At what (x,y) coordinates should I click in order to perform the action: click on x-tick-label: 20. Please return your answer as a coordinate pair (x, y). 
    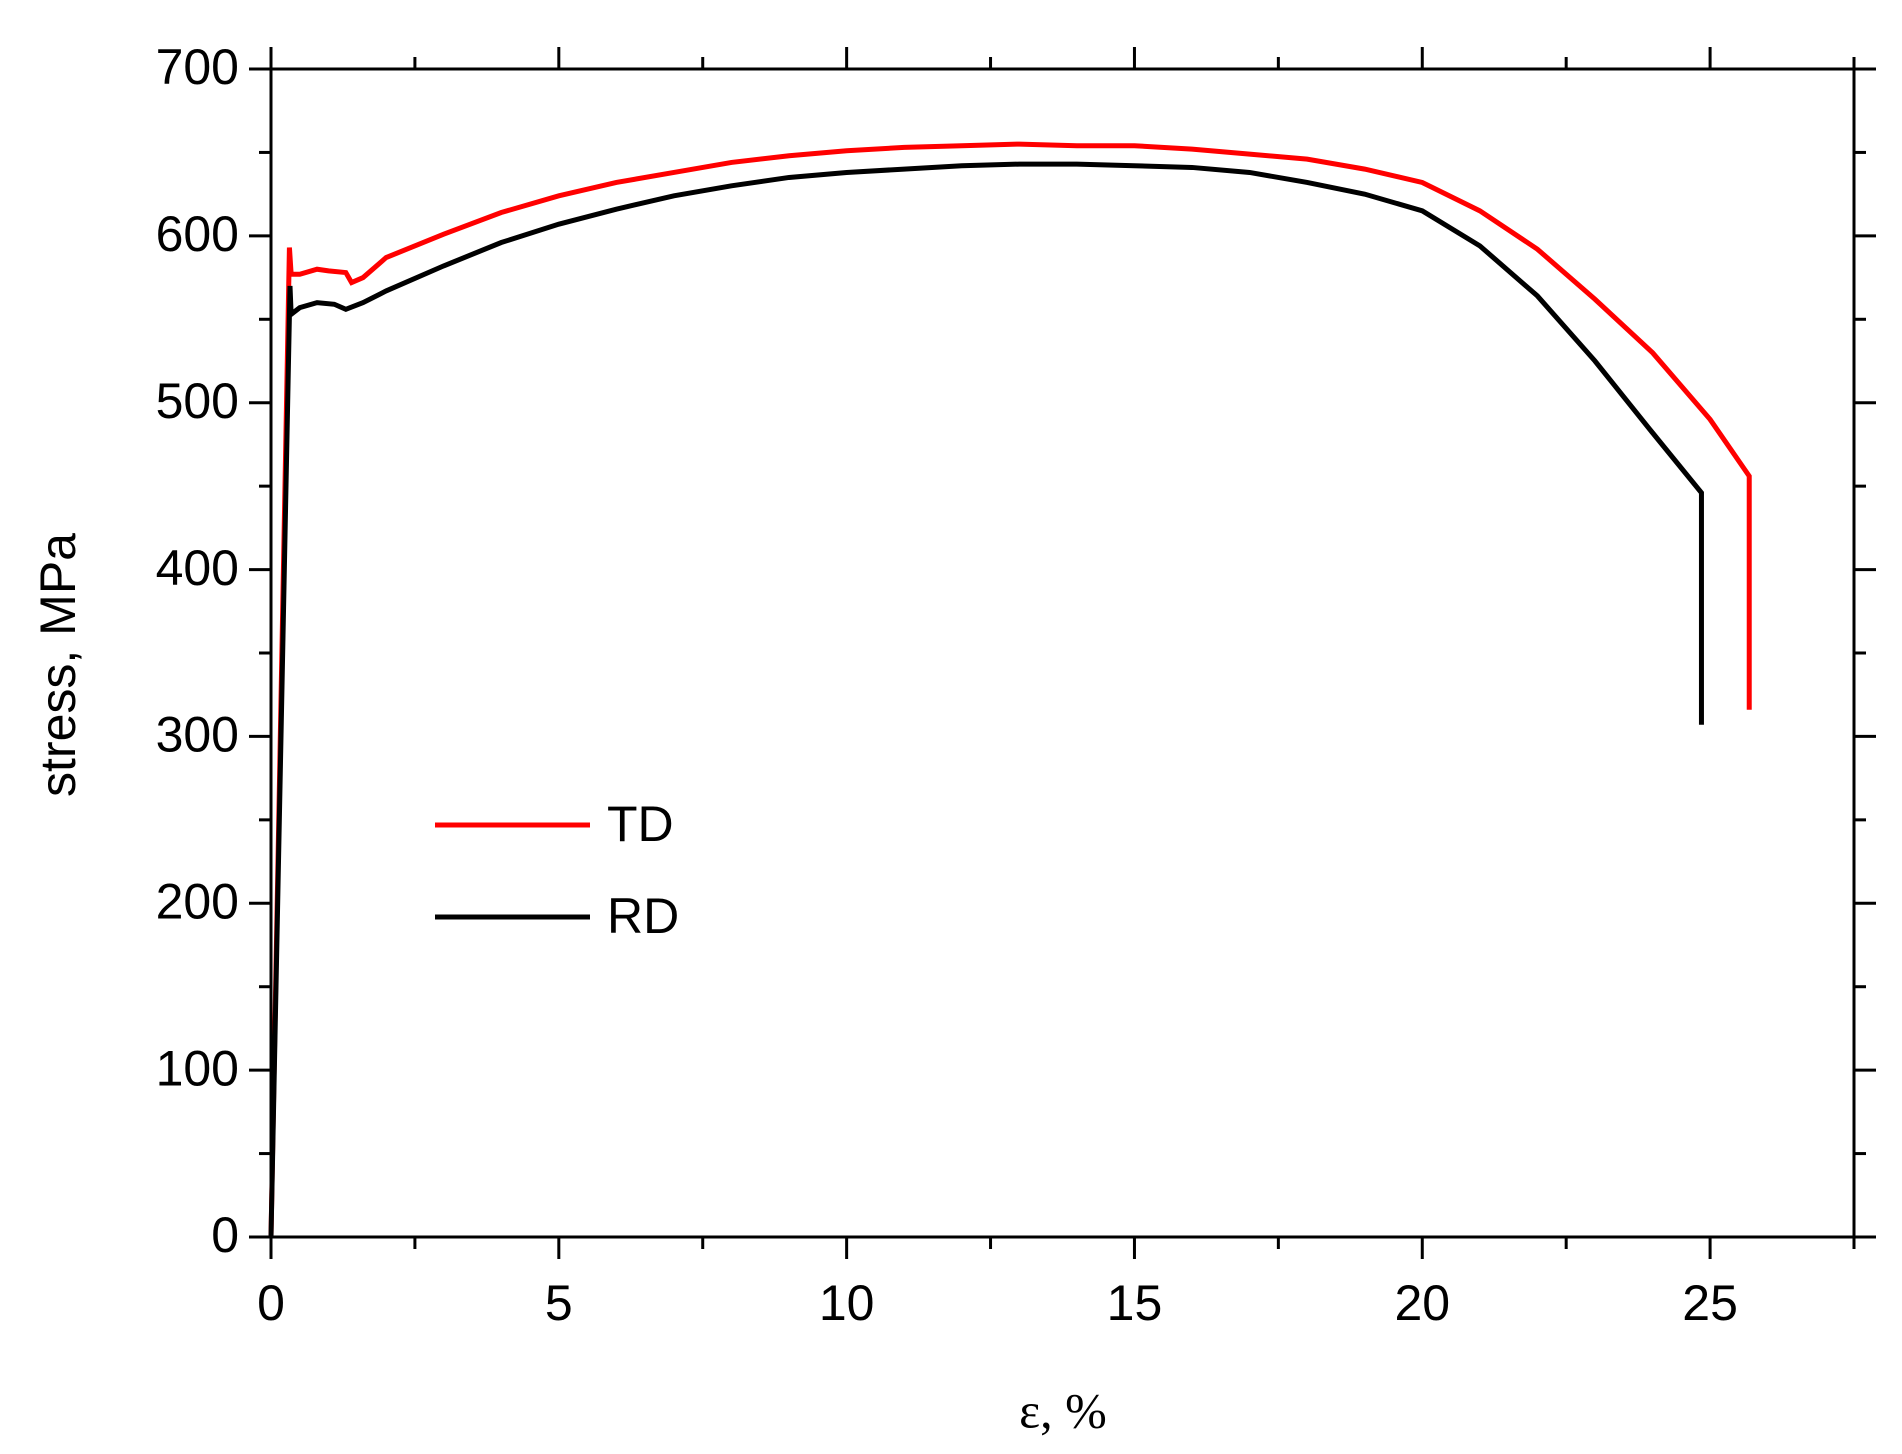
    Looking at the image, I should click on (1422, 1303).